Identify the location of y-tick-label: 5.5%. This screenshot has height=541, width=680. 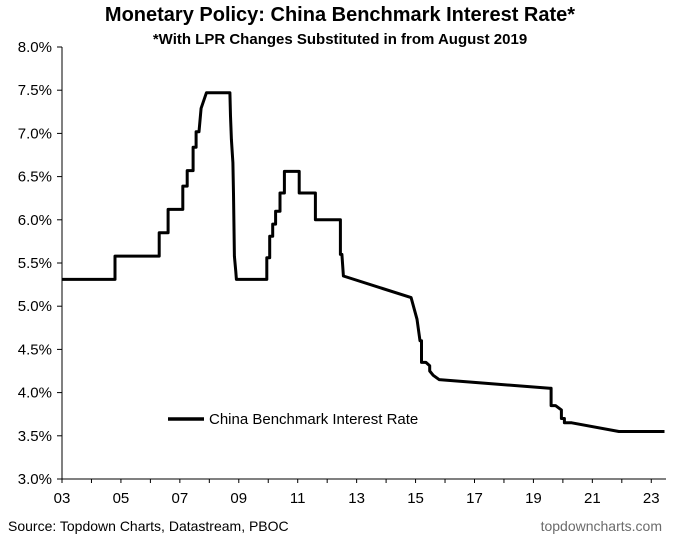
(35, 263).